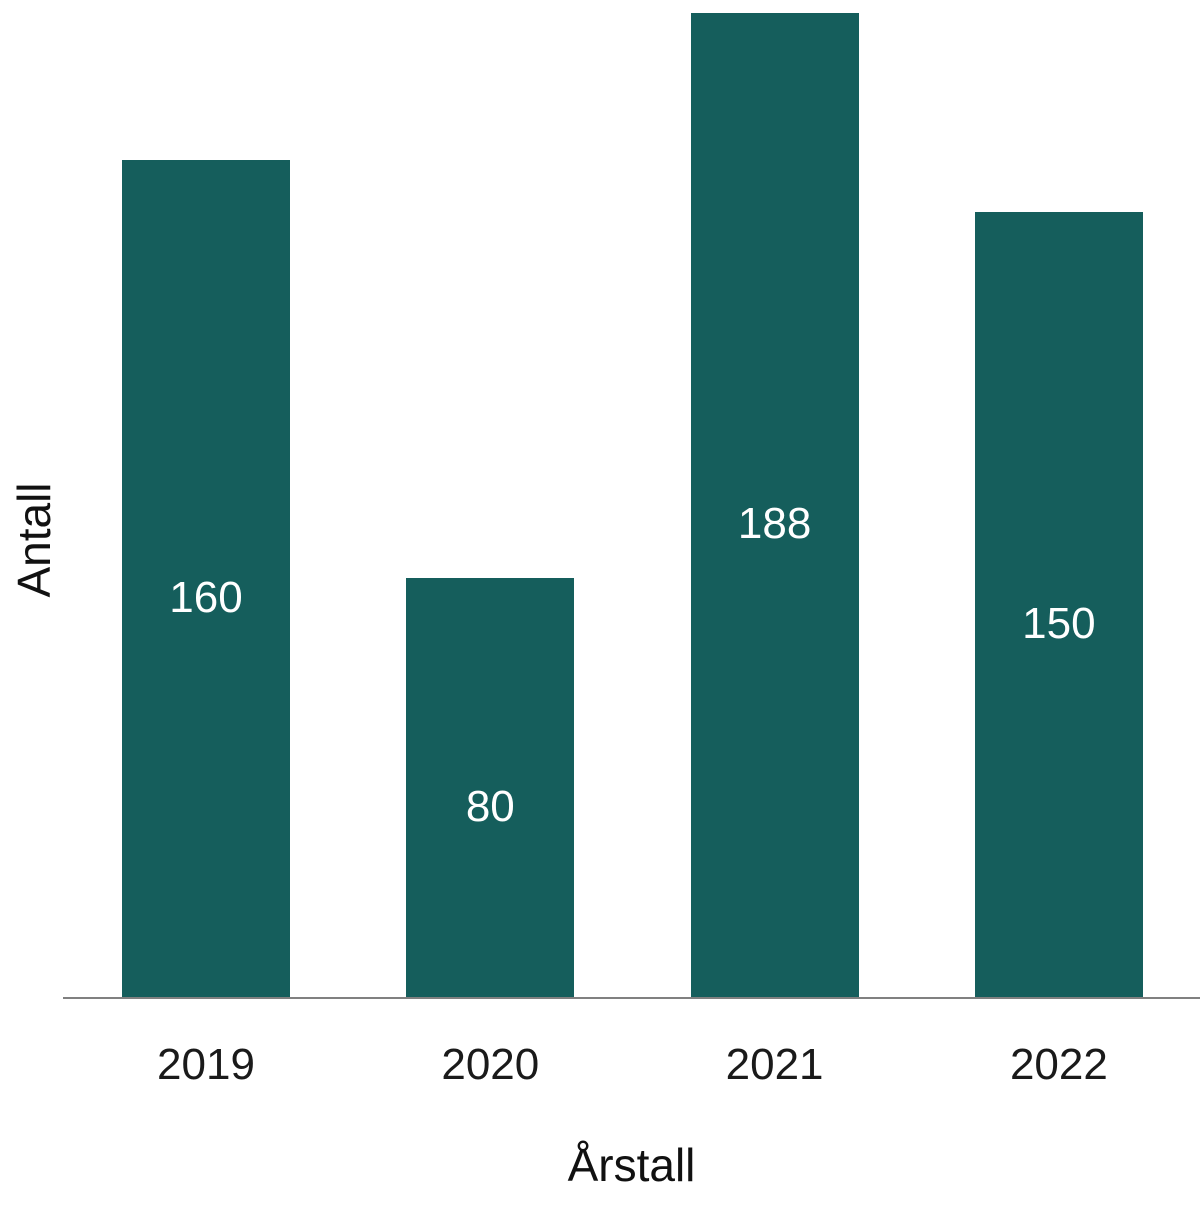 The width and height of the screenshot is (1200, 1214). I want to click on x-tick-2021: 2021, so click(774, 1064).